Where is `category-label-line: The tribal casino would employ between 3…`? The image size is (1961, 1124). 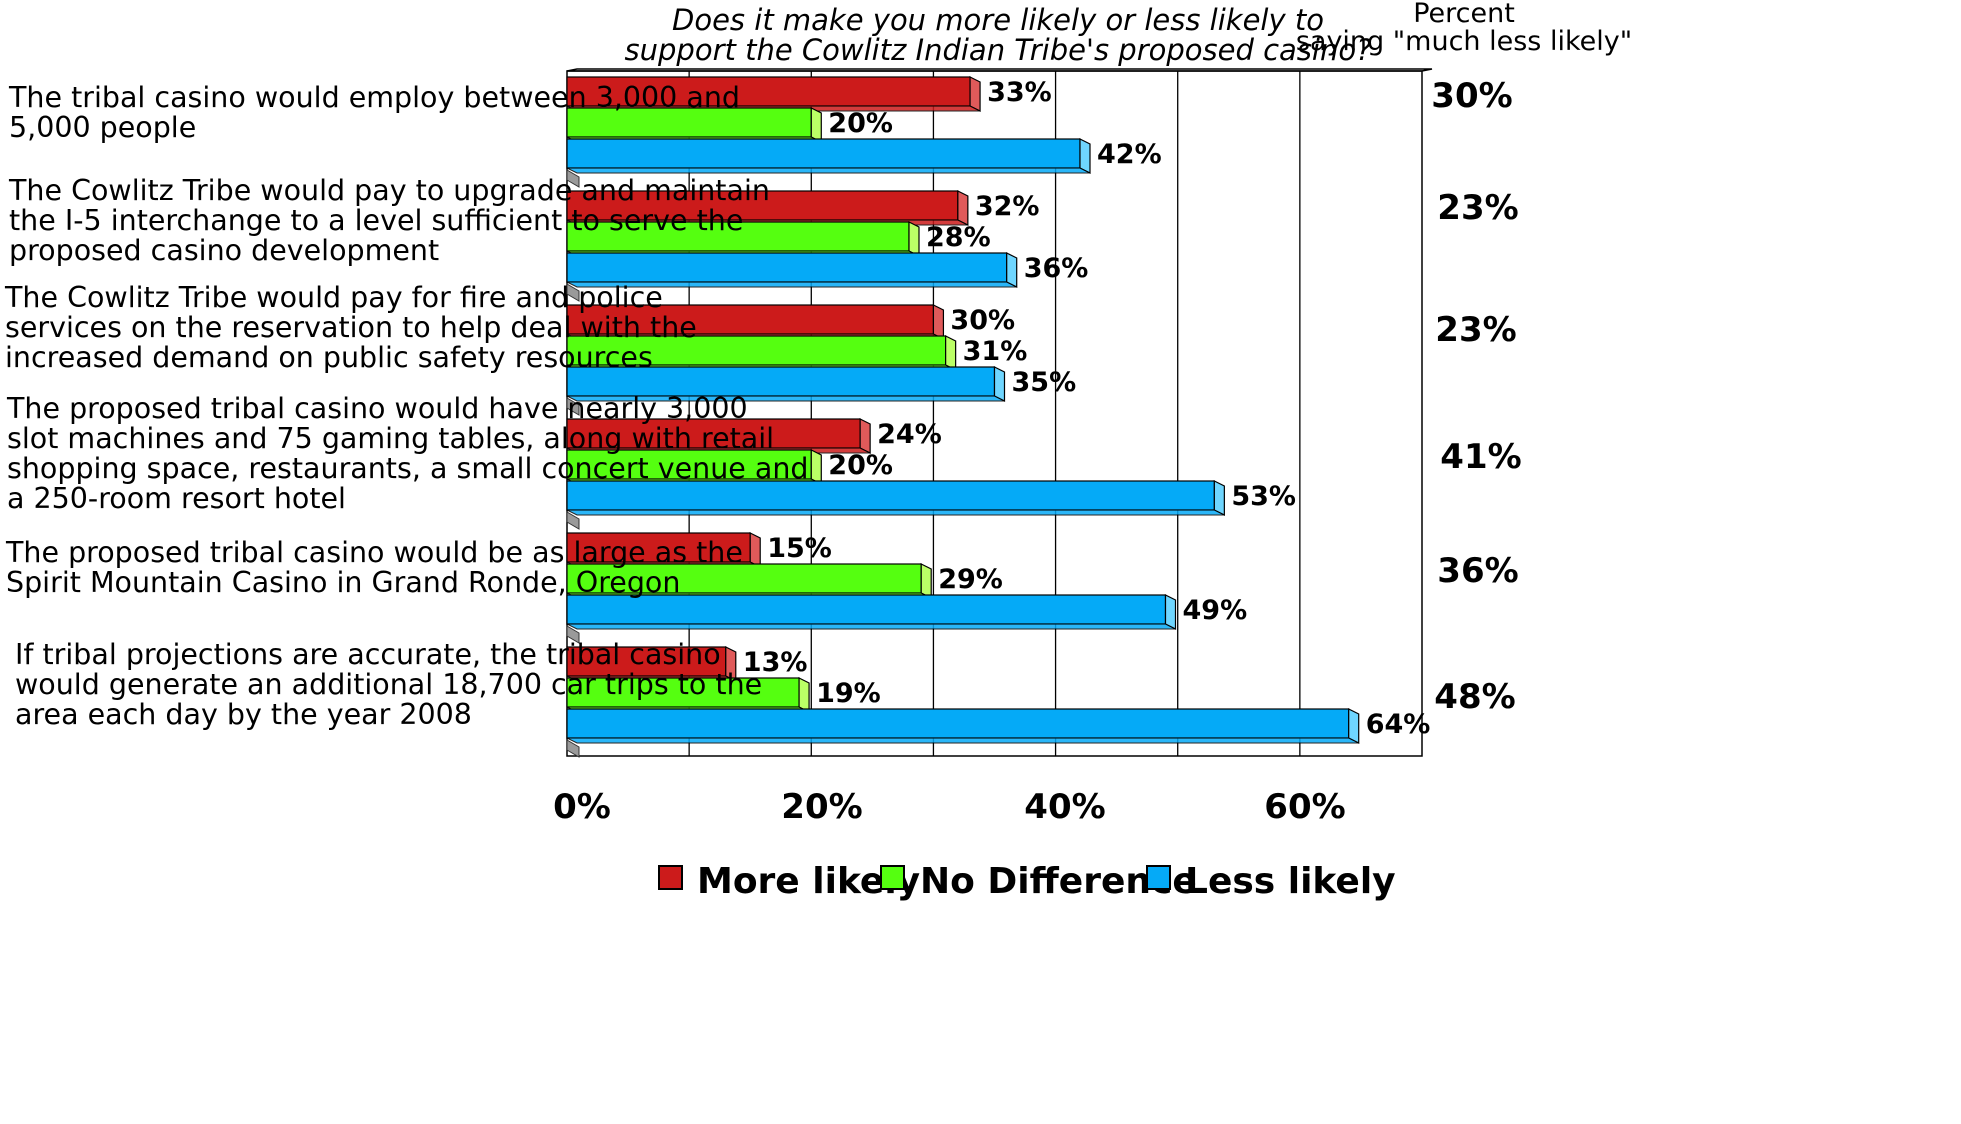 category-label-line: The tribal casino would employ between 3… is located at coordinates (374, 97).